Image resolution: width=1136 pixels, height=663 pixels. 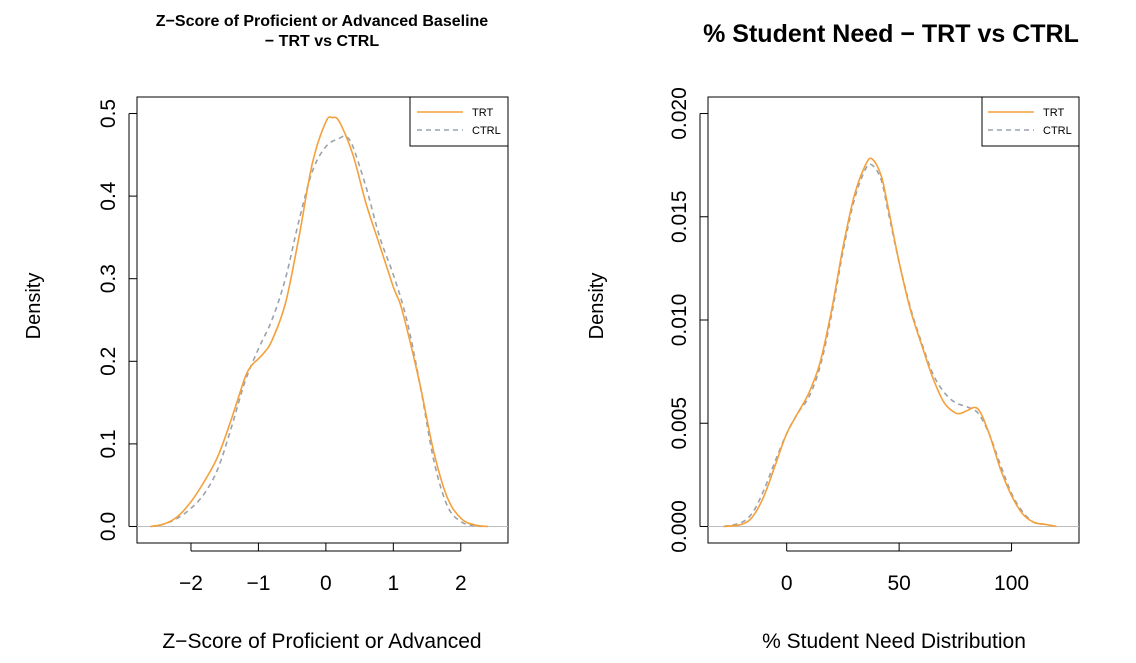 I want to click on left-y-tick-label: 0.1, so click(x=108, y=443).